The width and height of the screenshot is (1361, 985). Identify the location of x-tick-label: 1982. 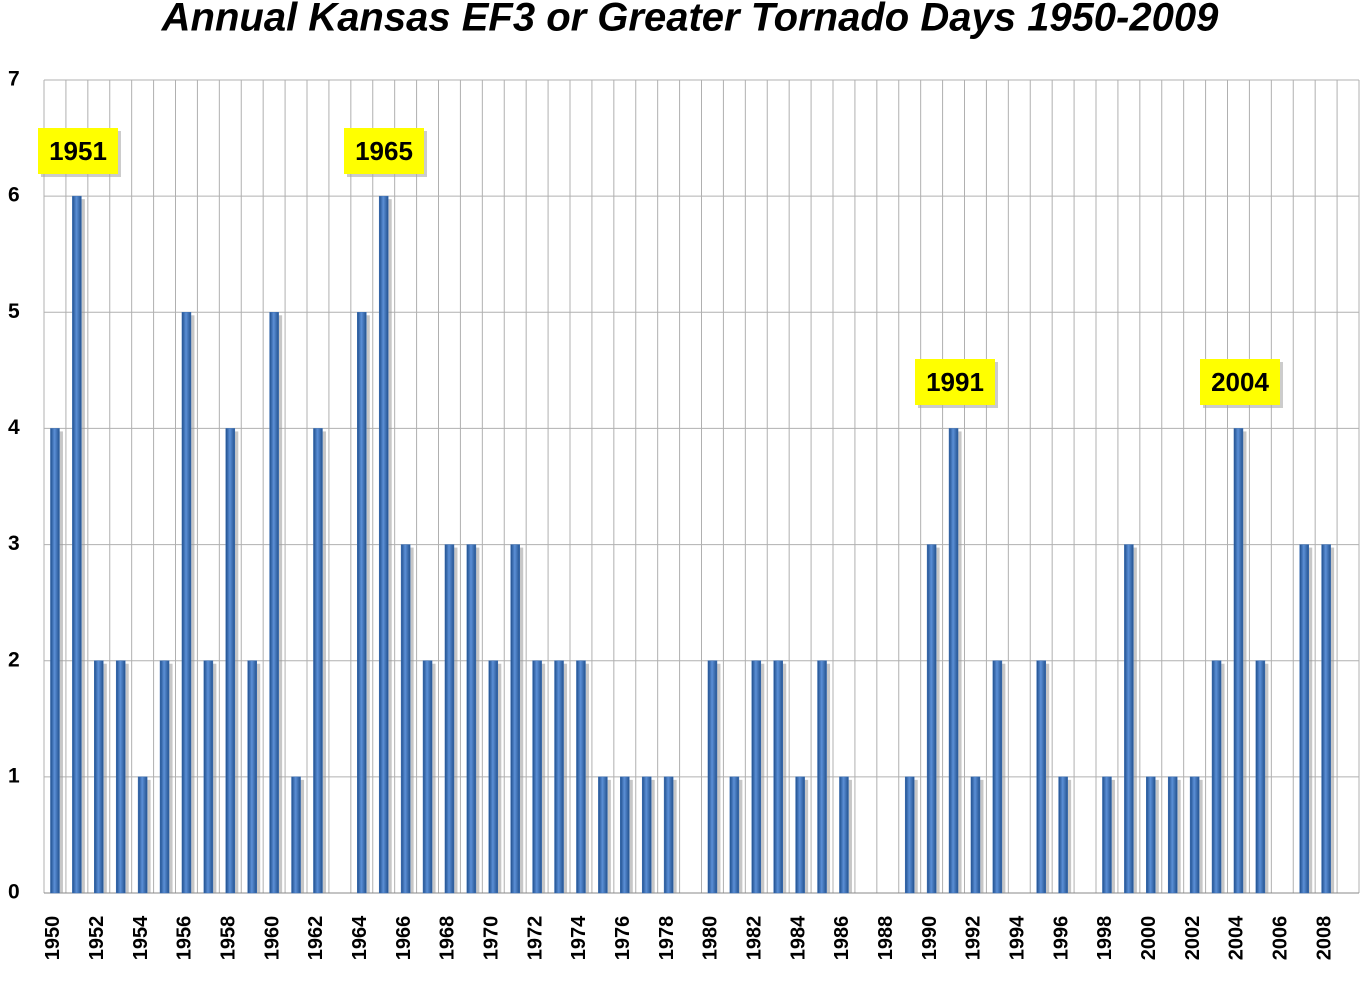
(755, 938).